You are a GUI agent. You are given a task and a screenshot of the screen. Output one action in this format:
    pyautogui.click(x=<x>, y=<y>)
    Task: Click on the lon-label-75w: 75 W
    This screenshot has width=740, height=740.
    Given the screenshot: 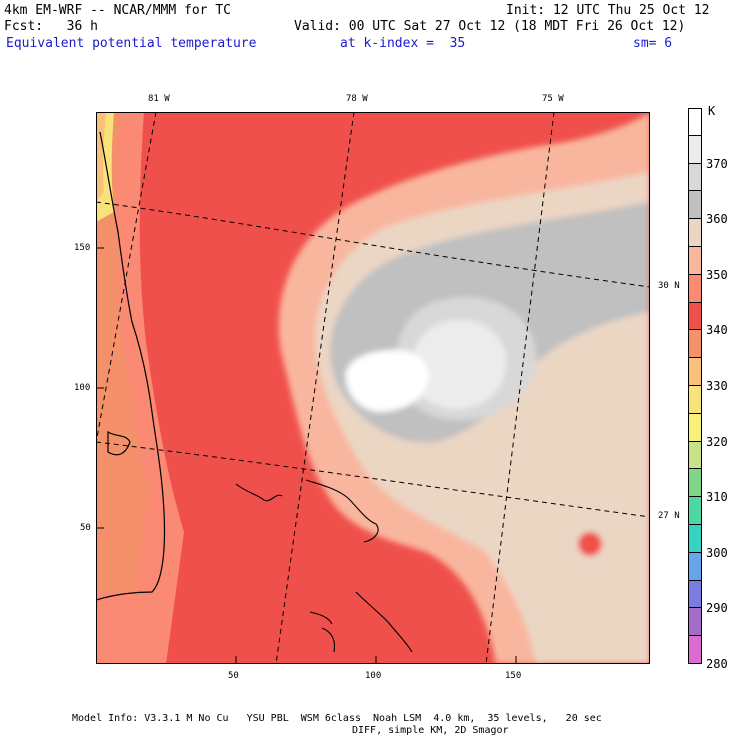 What is the action you would take?
    pyautogui.click(x=553, y=99)
    